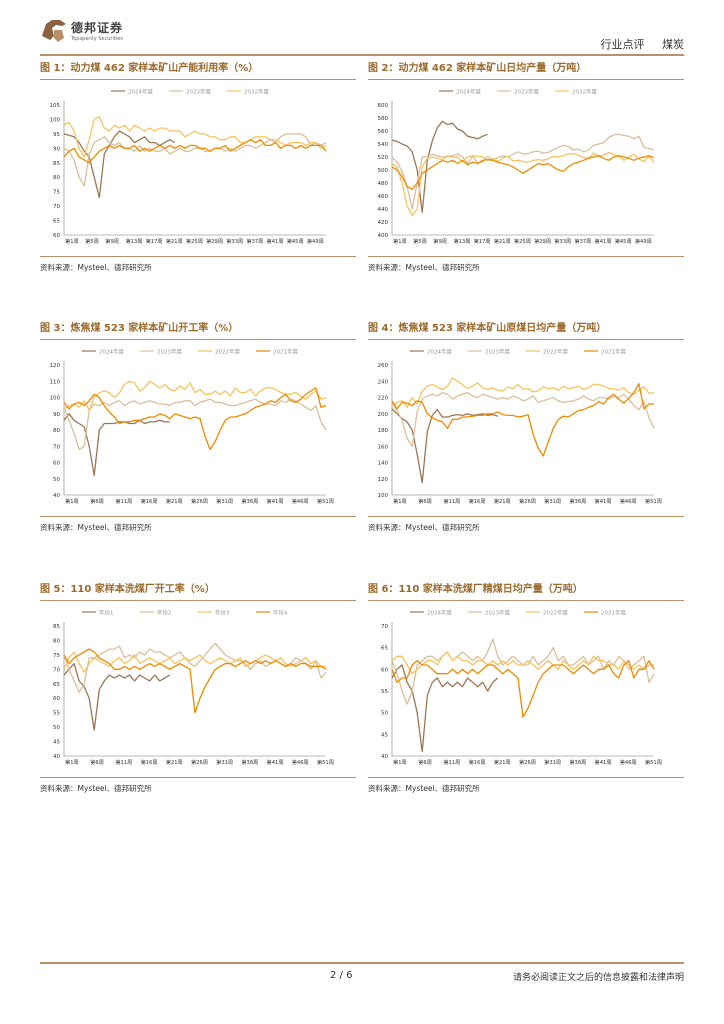 This screenshot has height=1024, width=724. I want to click on x-tick-label: 第5周, so click(92, 241).